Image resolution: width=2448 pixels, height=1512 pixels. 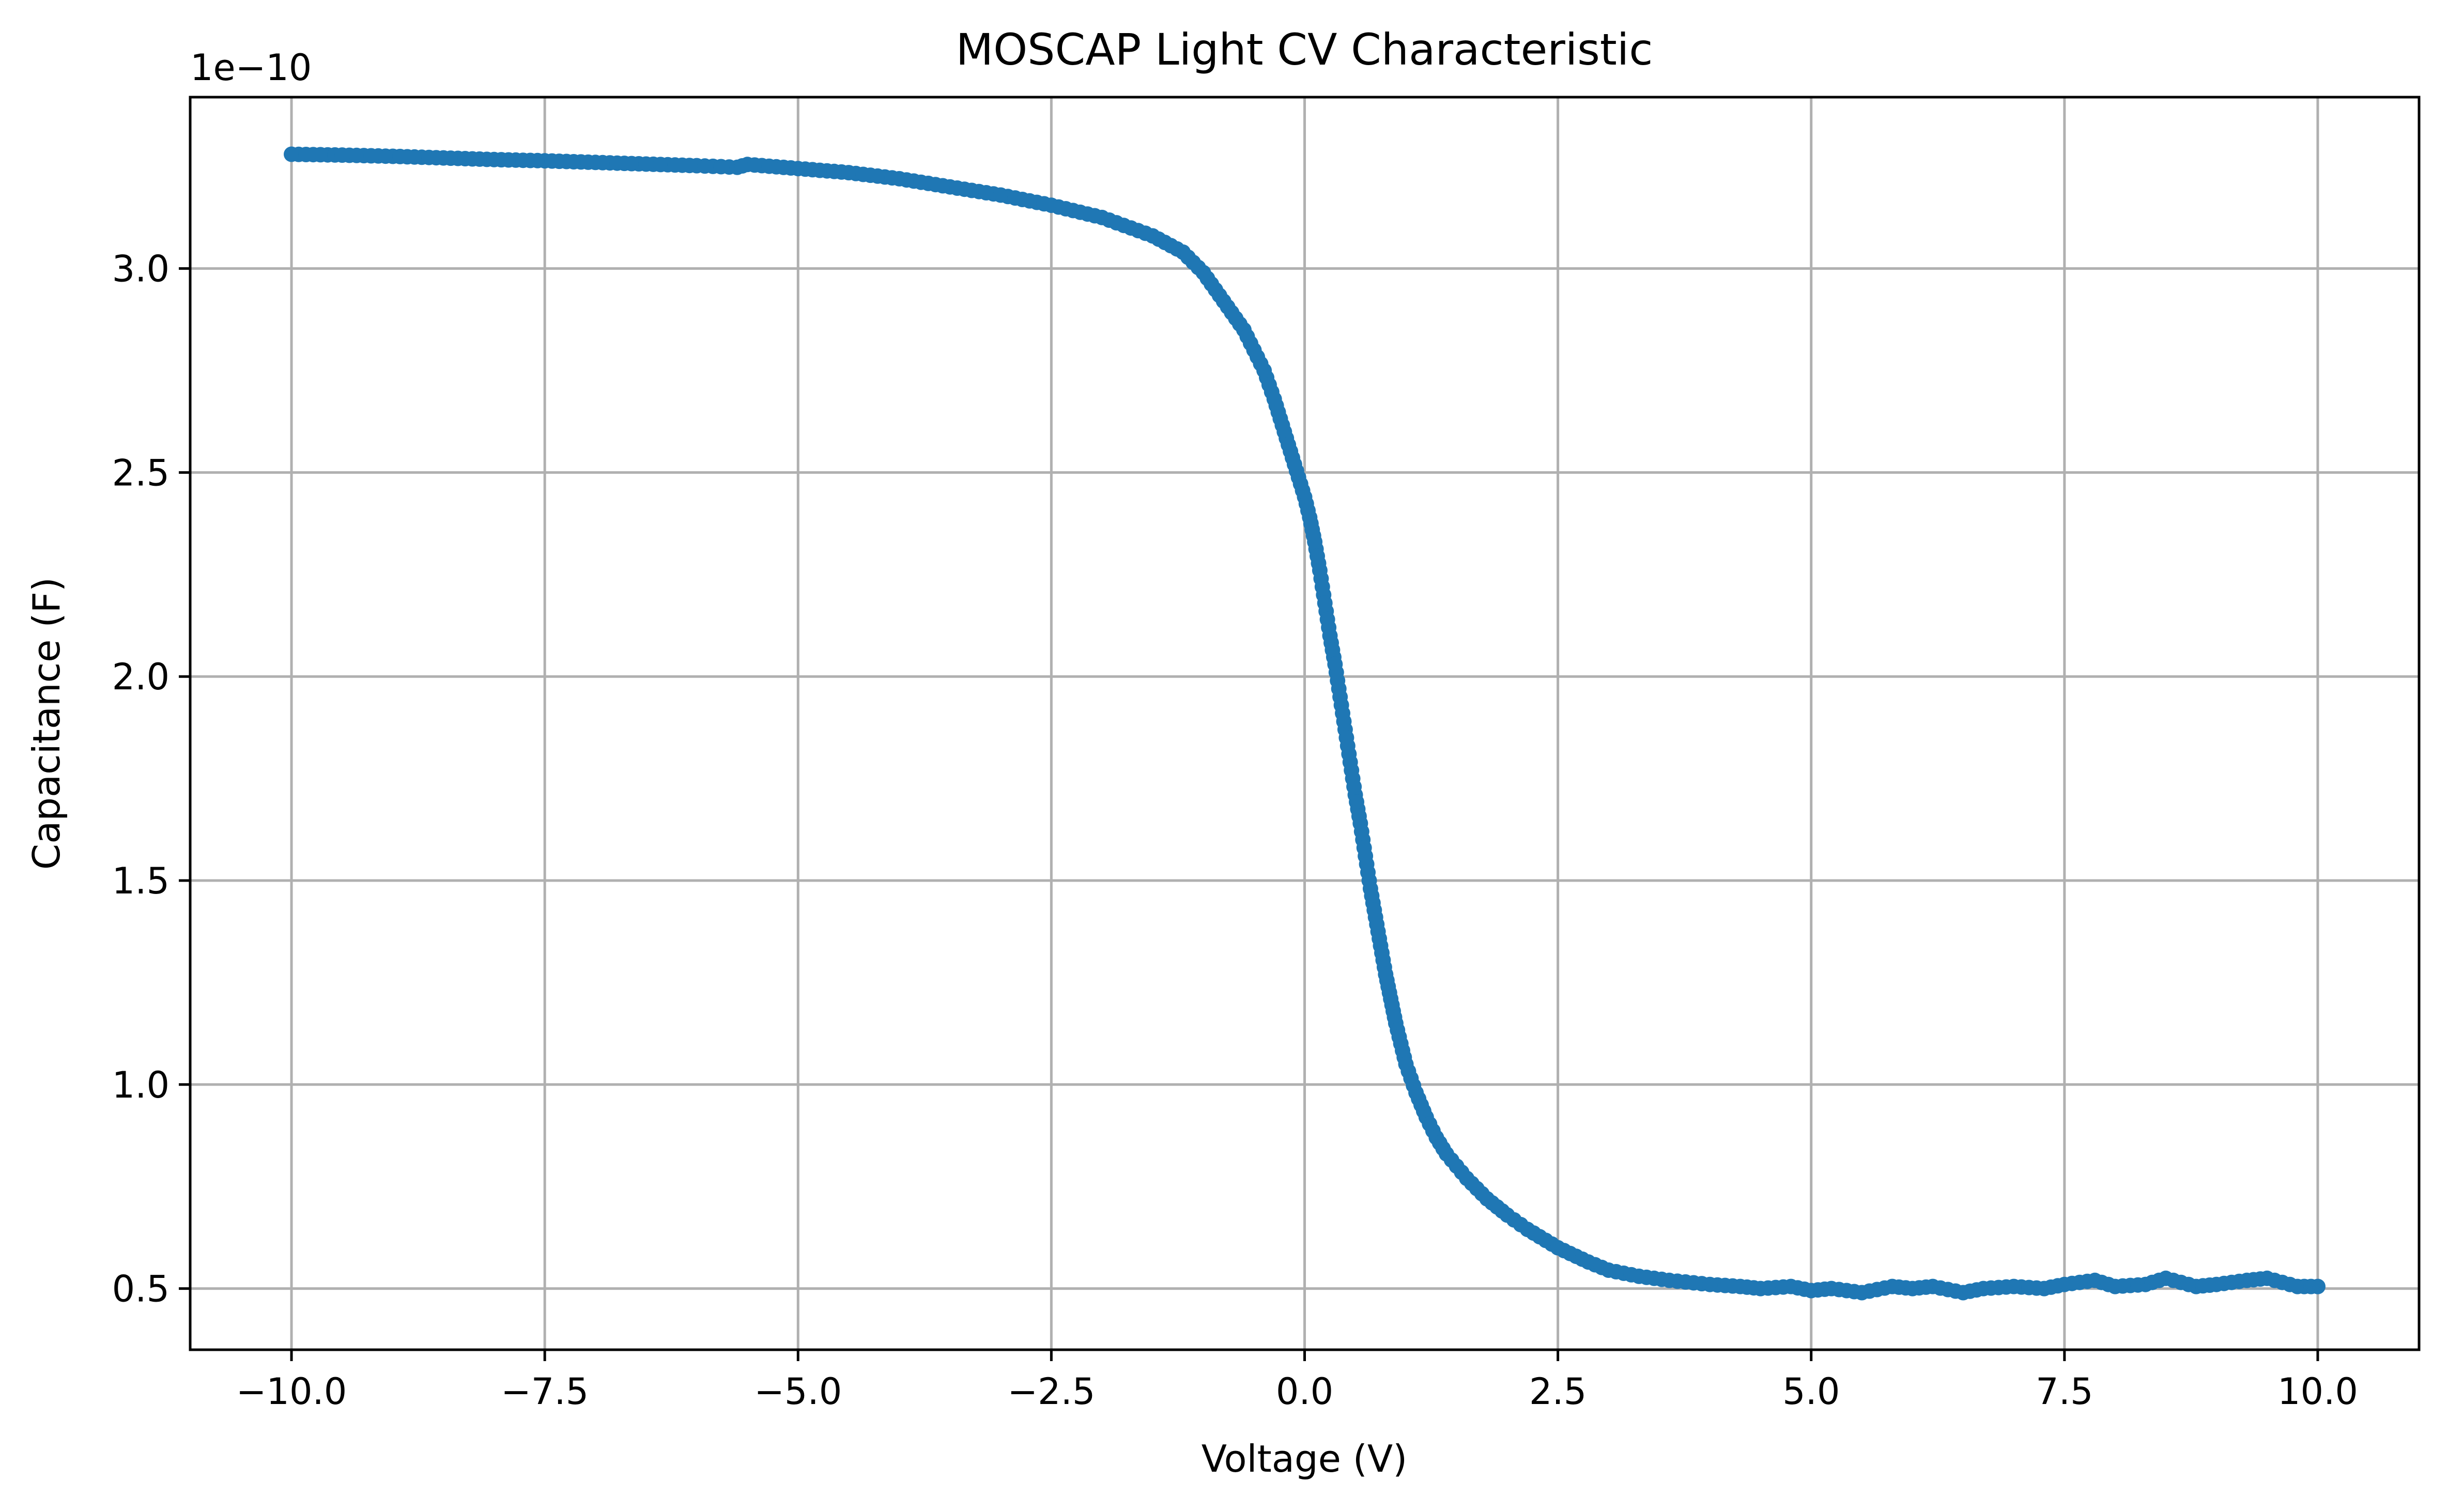 I want to click on y-tick-label: 2.5, so click(x=141, y=473).